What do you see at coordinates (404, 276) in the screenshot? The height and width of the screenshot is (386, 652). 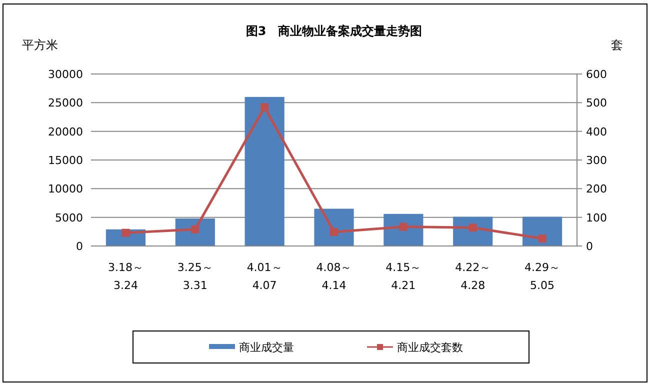 I see `x-tick-label: 4.15～ 4.21` at bounding box center [404, 276].